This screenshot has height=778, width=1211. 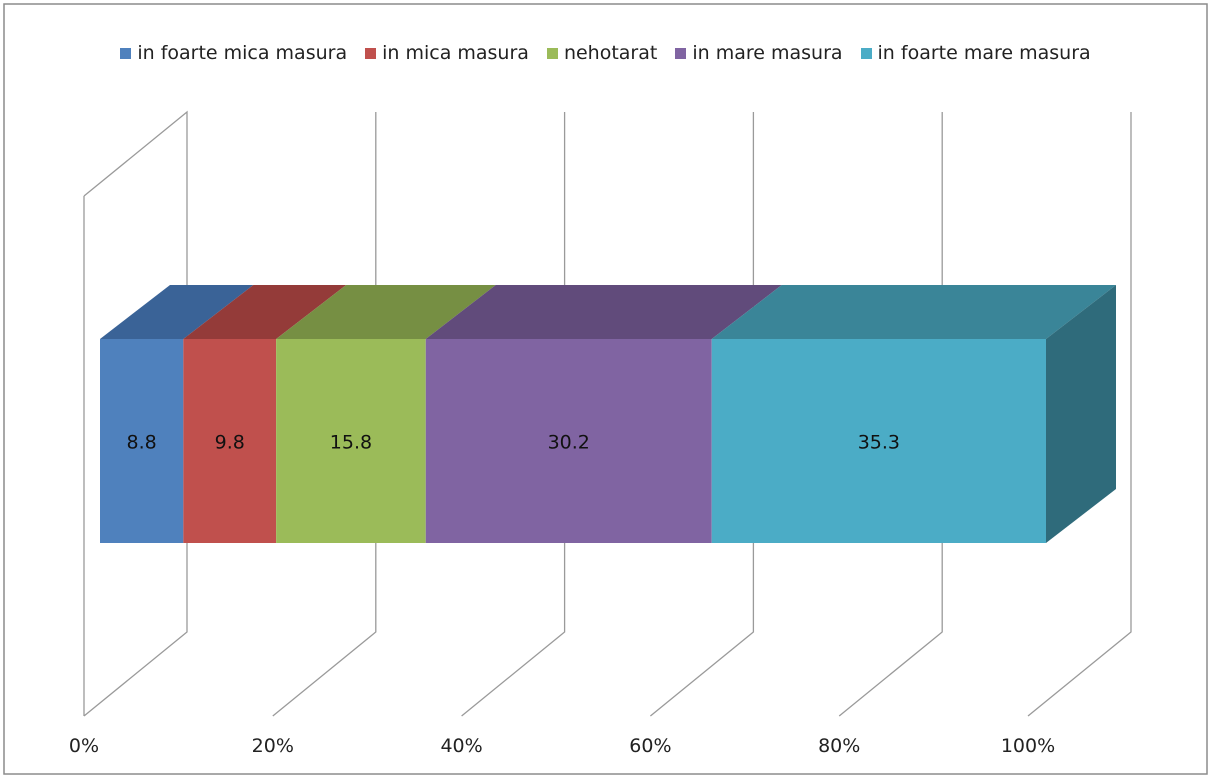 I want to click on x-tick-label-2: 40%, so click(x=461, y=746).